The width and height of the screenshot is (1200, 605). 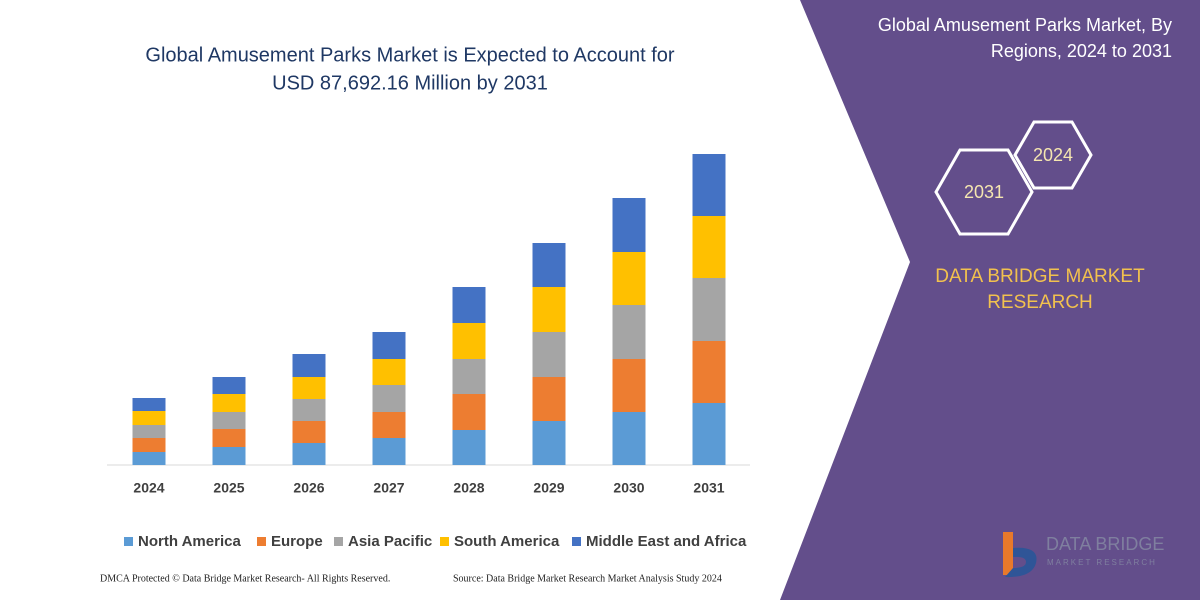 I want to click on x-tick-label: 2028, so click(x=468, y=488).